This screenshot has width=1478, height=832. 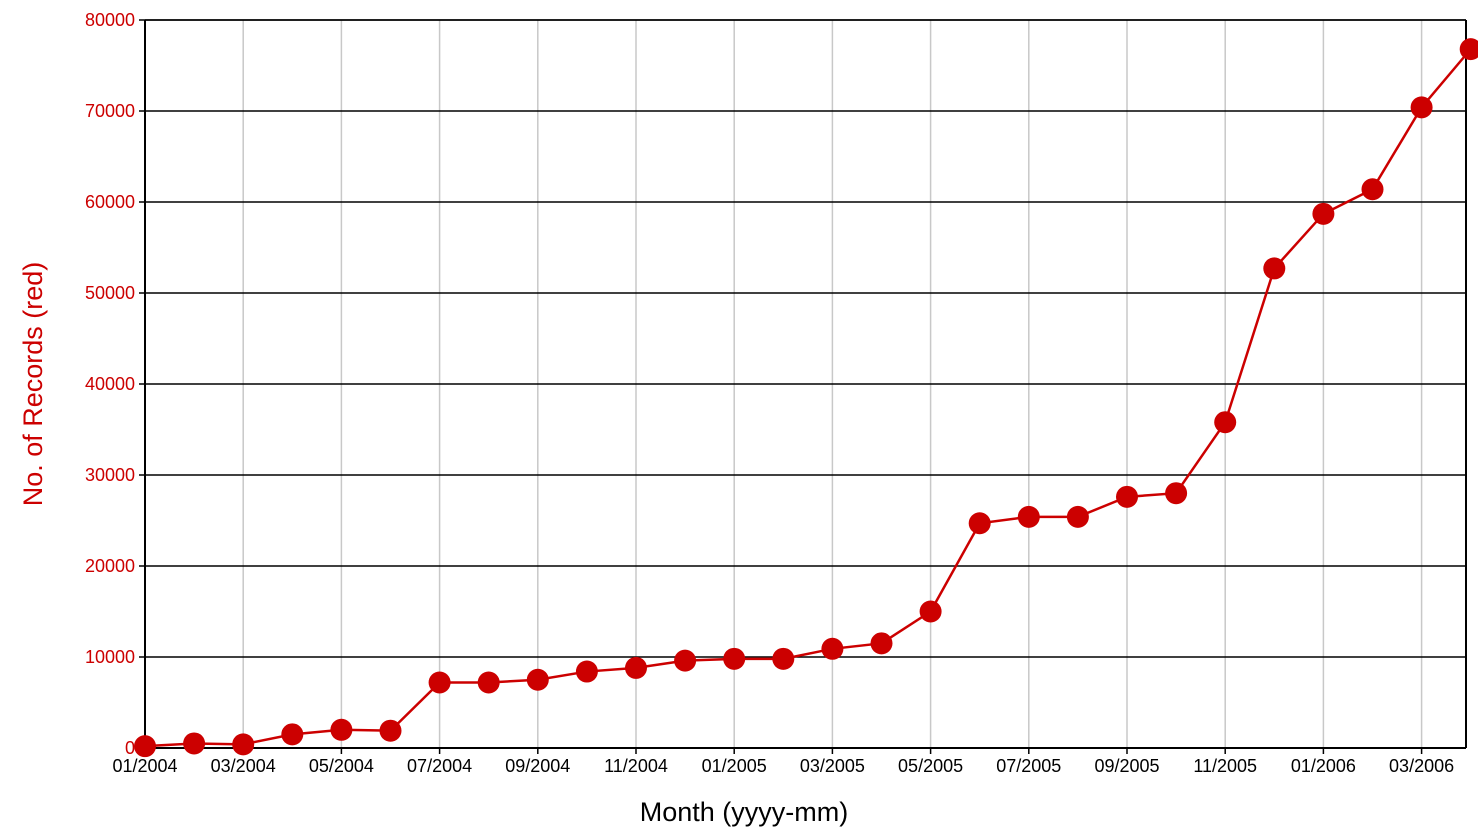 I want to click on y-tick-label: 30000, so click(x=110, y=475).